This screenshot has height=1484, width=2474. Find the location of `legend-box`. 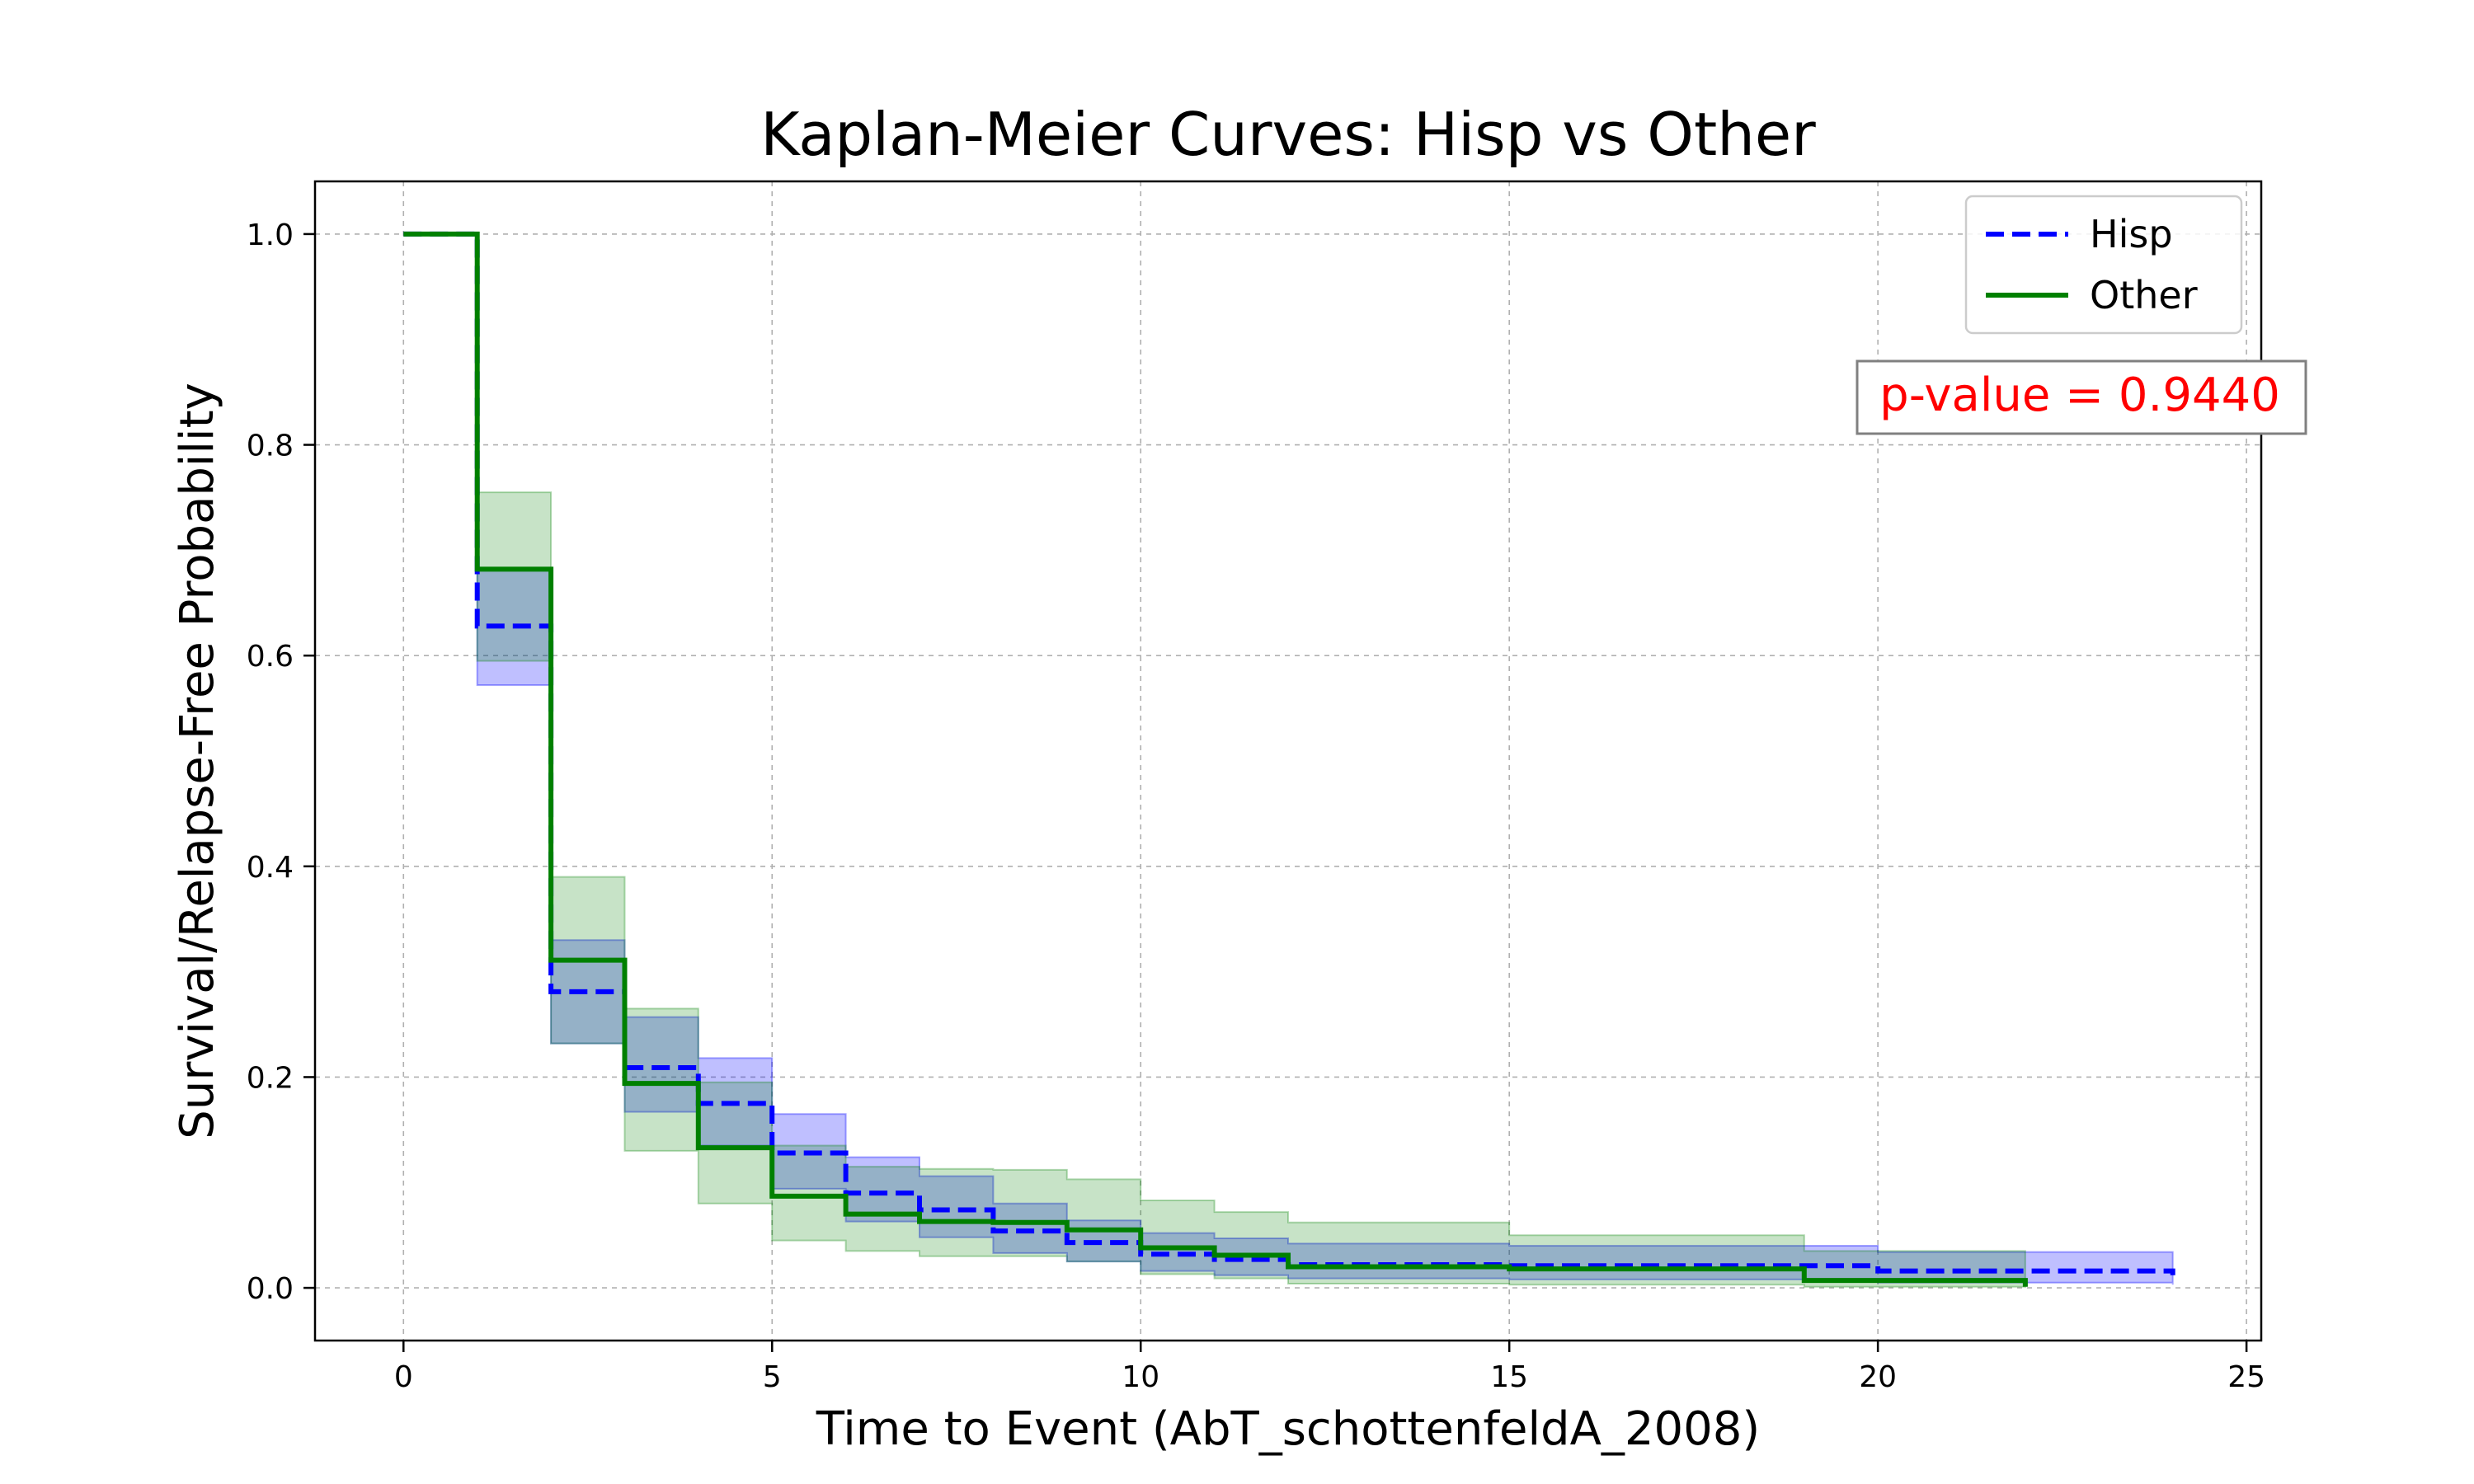

legend-box is located at coordinates (2103, 265).